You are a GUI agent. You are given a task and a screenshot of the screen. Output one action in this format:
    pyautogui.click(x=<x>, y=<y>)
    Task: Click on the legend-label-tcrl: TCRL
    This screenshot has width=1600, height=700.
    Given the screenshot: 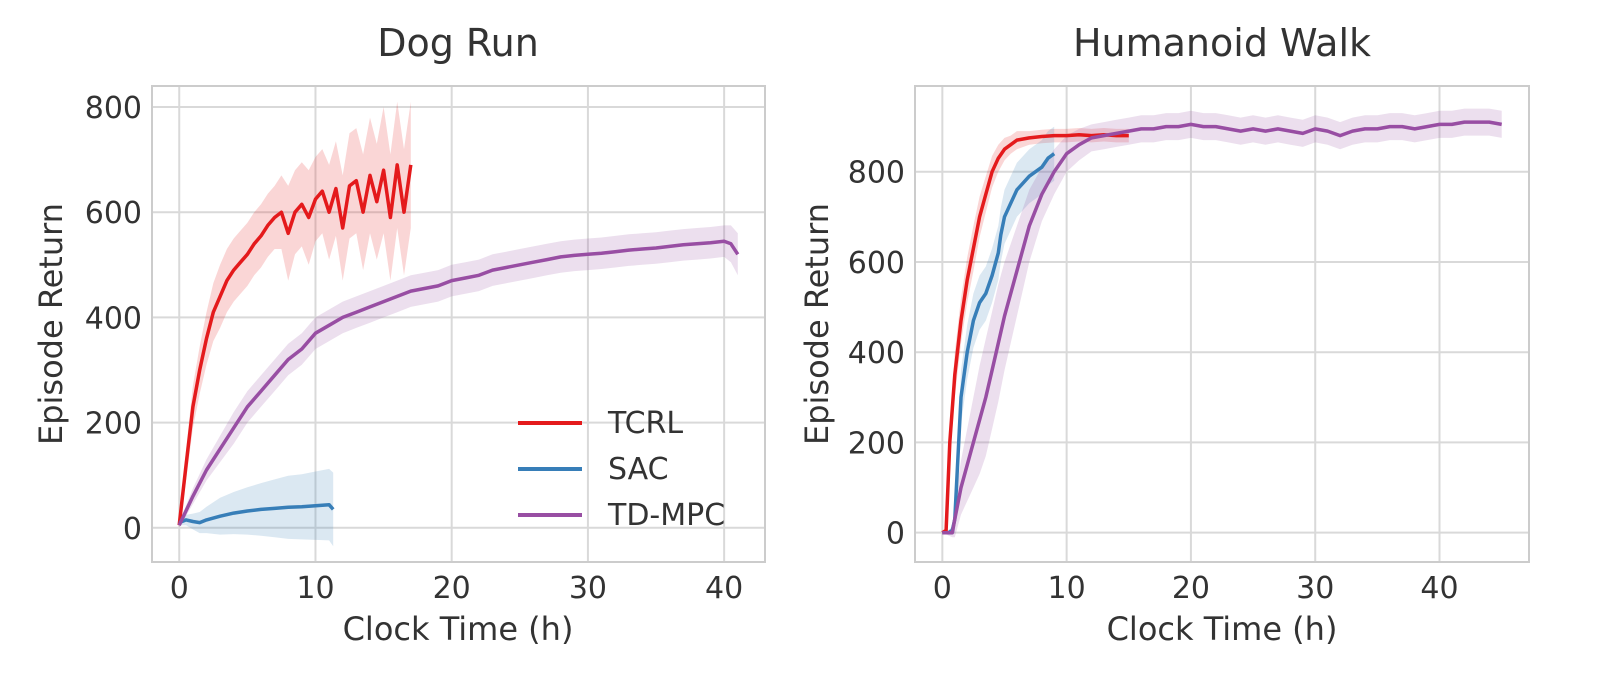 What is the action you would take?
    pyautogui.click(x=645, y=423)
    